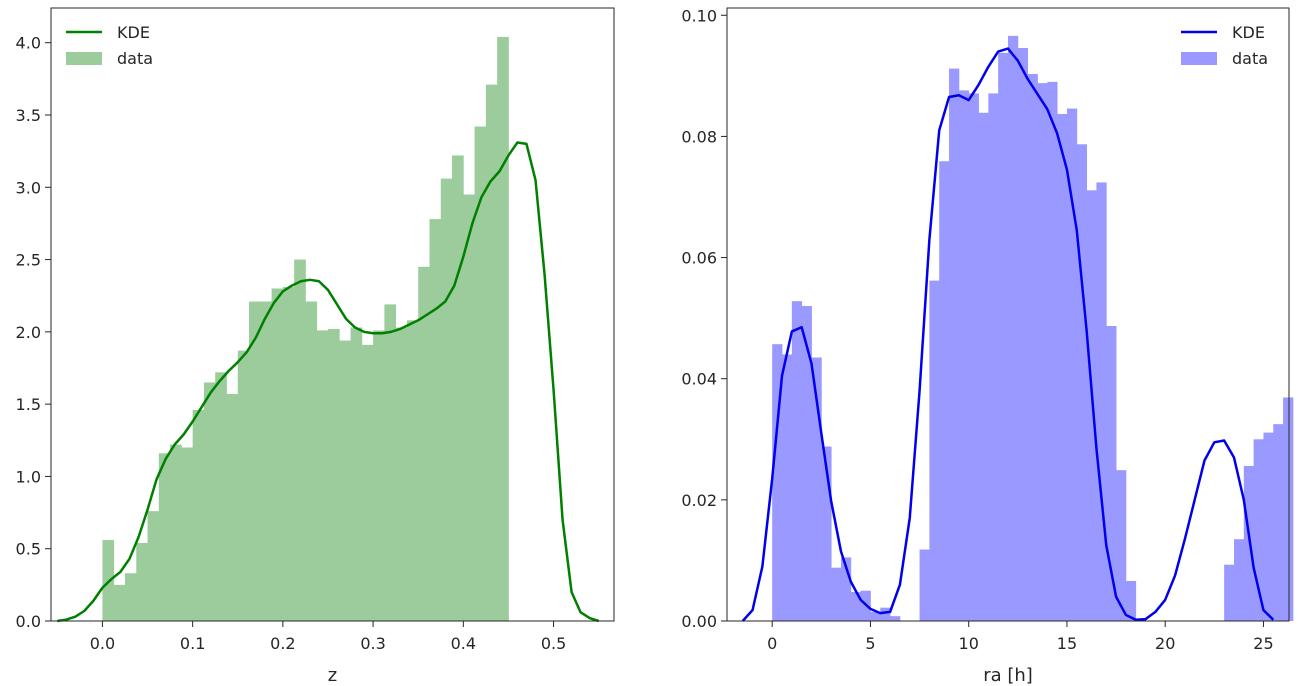  Describe the element at coordinates (372, 643) in the screenshot. I see `x-tick-label: 0.3` at that location.